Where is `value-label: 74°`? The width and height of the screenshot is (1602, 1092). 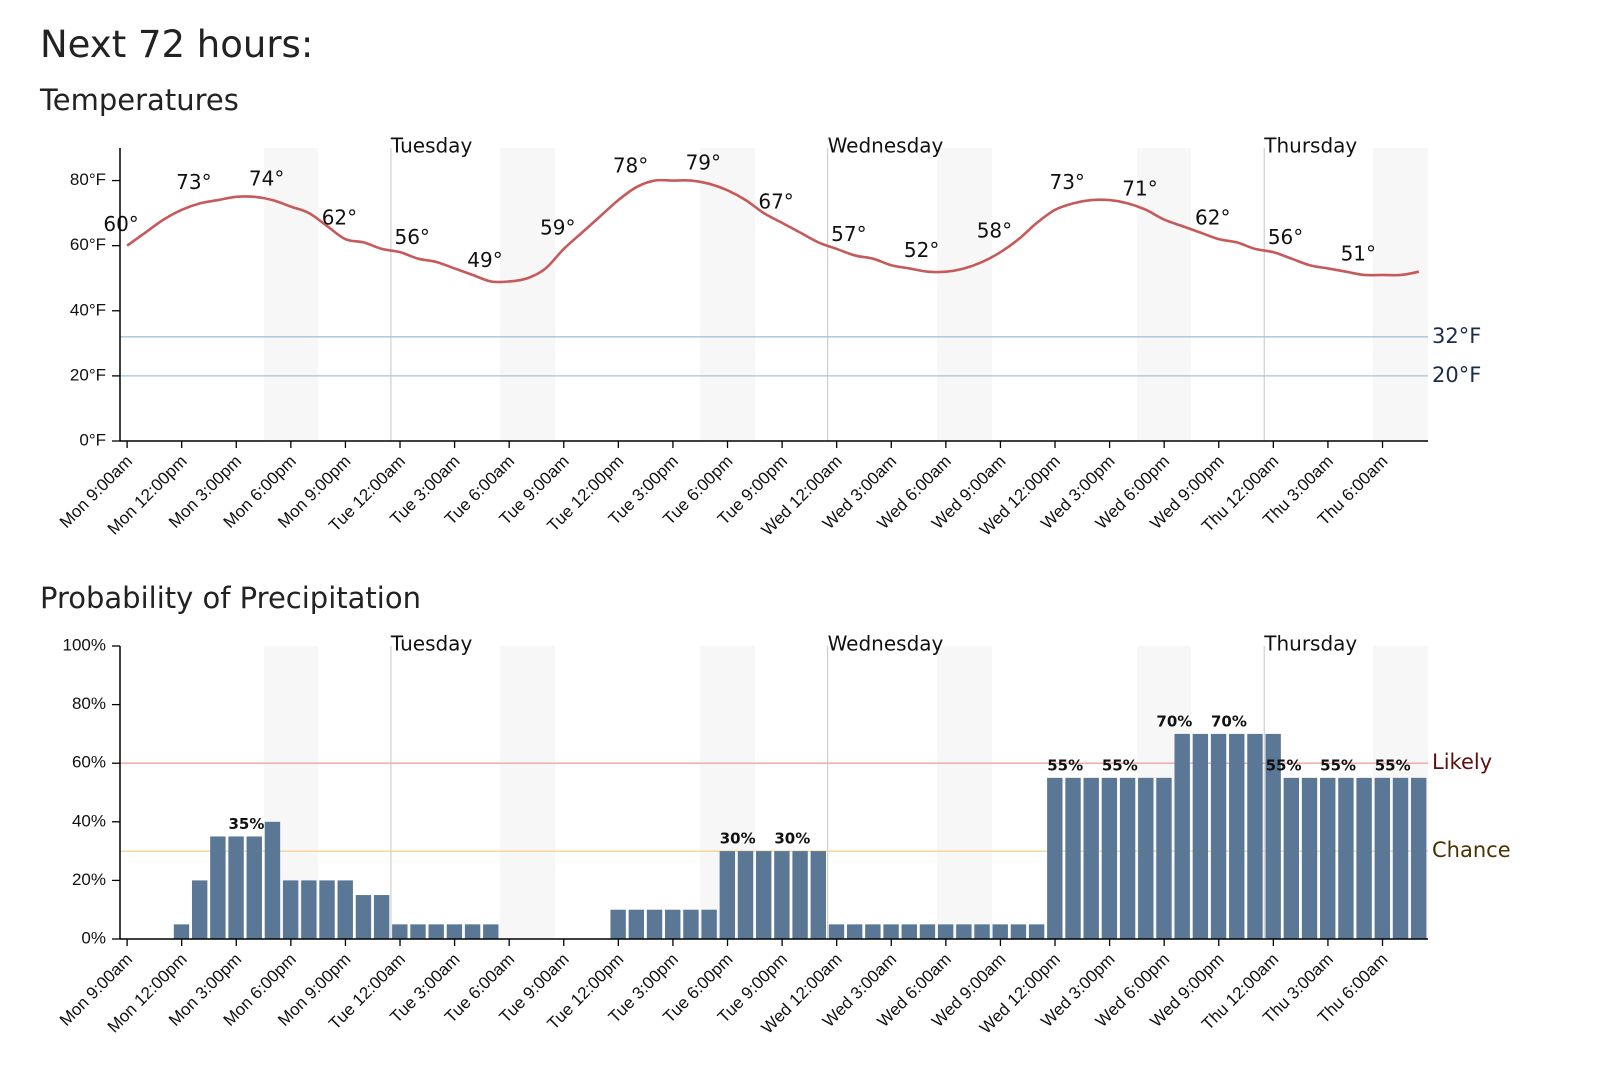
value-label: 74° is located at coordinates (266, 179).